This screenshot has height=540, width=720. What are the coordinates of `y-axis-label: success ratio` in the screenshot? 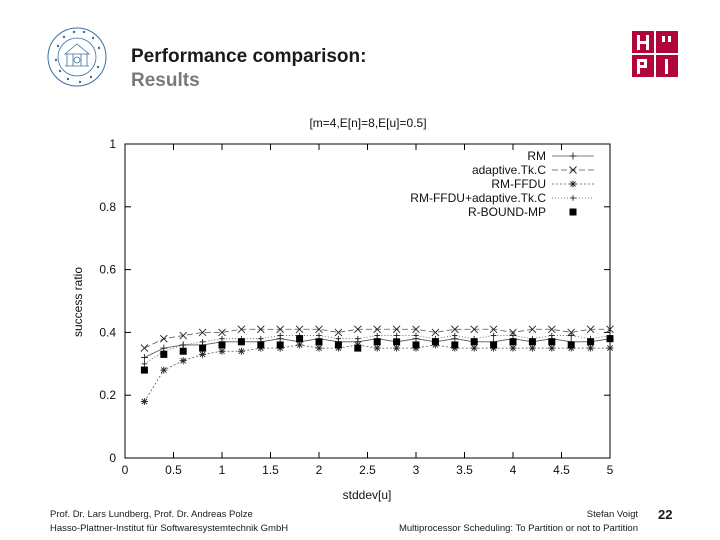 It's located at (78, 302).